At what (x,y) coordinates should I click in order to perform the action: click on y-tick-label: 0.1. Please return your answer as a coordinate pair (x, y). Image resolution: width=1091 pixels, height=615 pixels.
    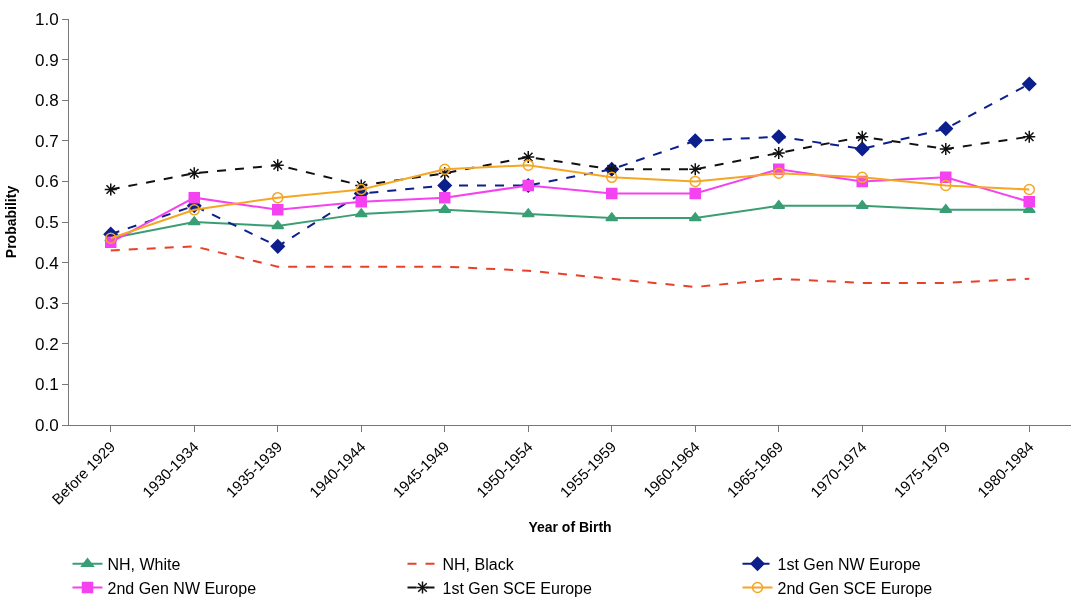
    Looking at the image, I should click on (46, 385).